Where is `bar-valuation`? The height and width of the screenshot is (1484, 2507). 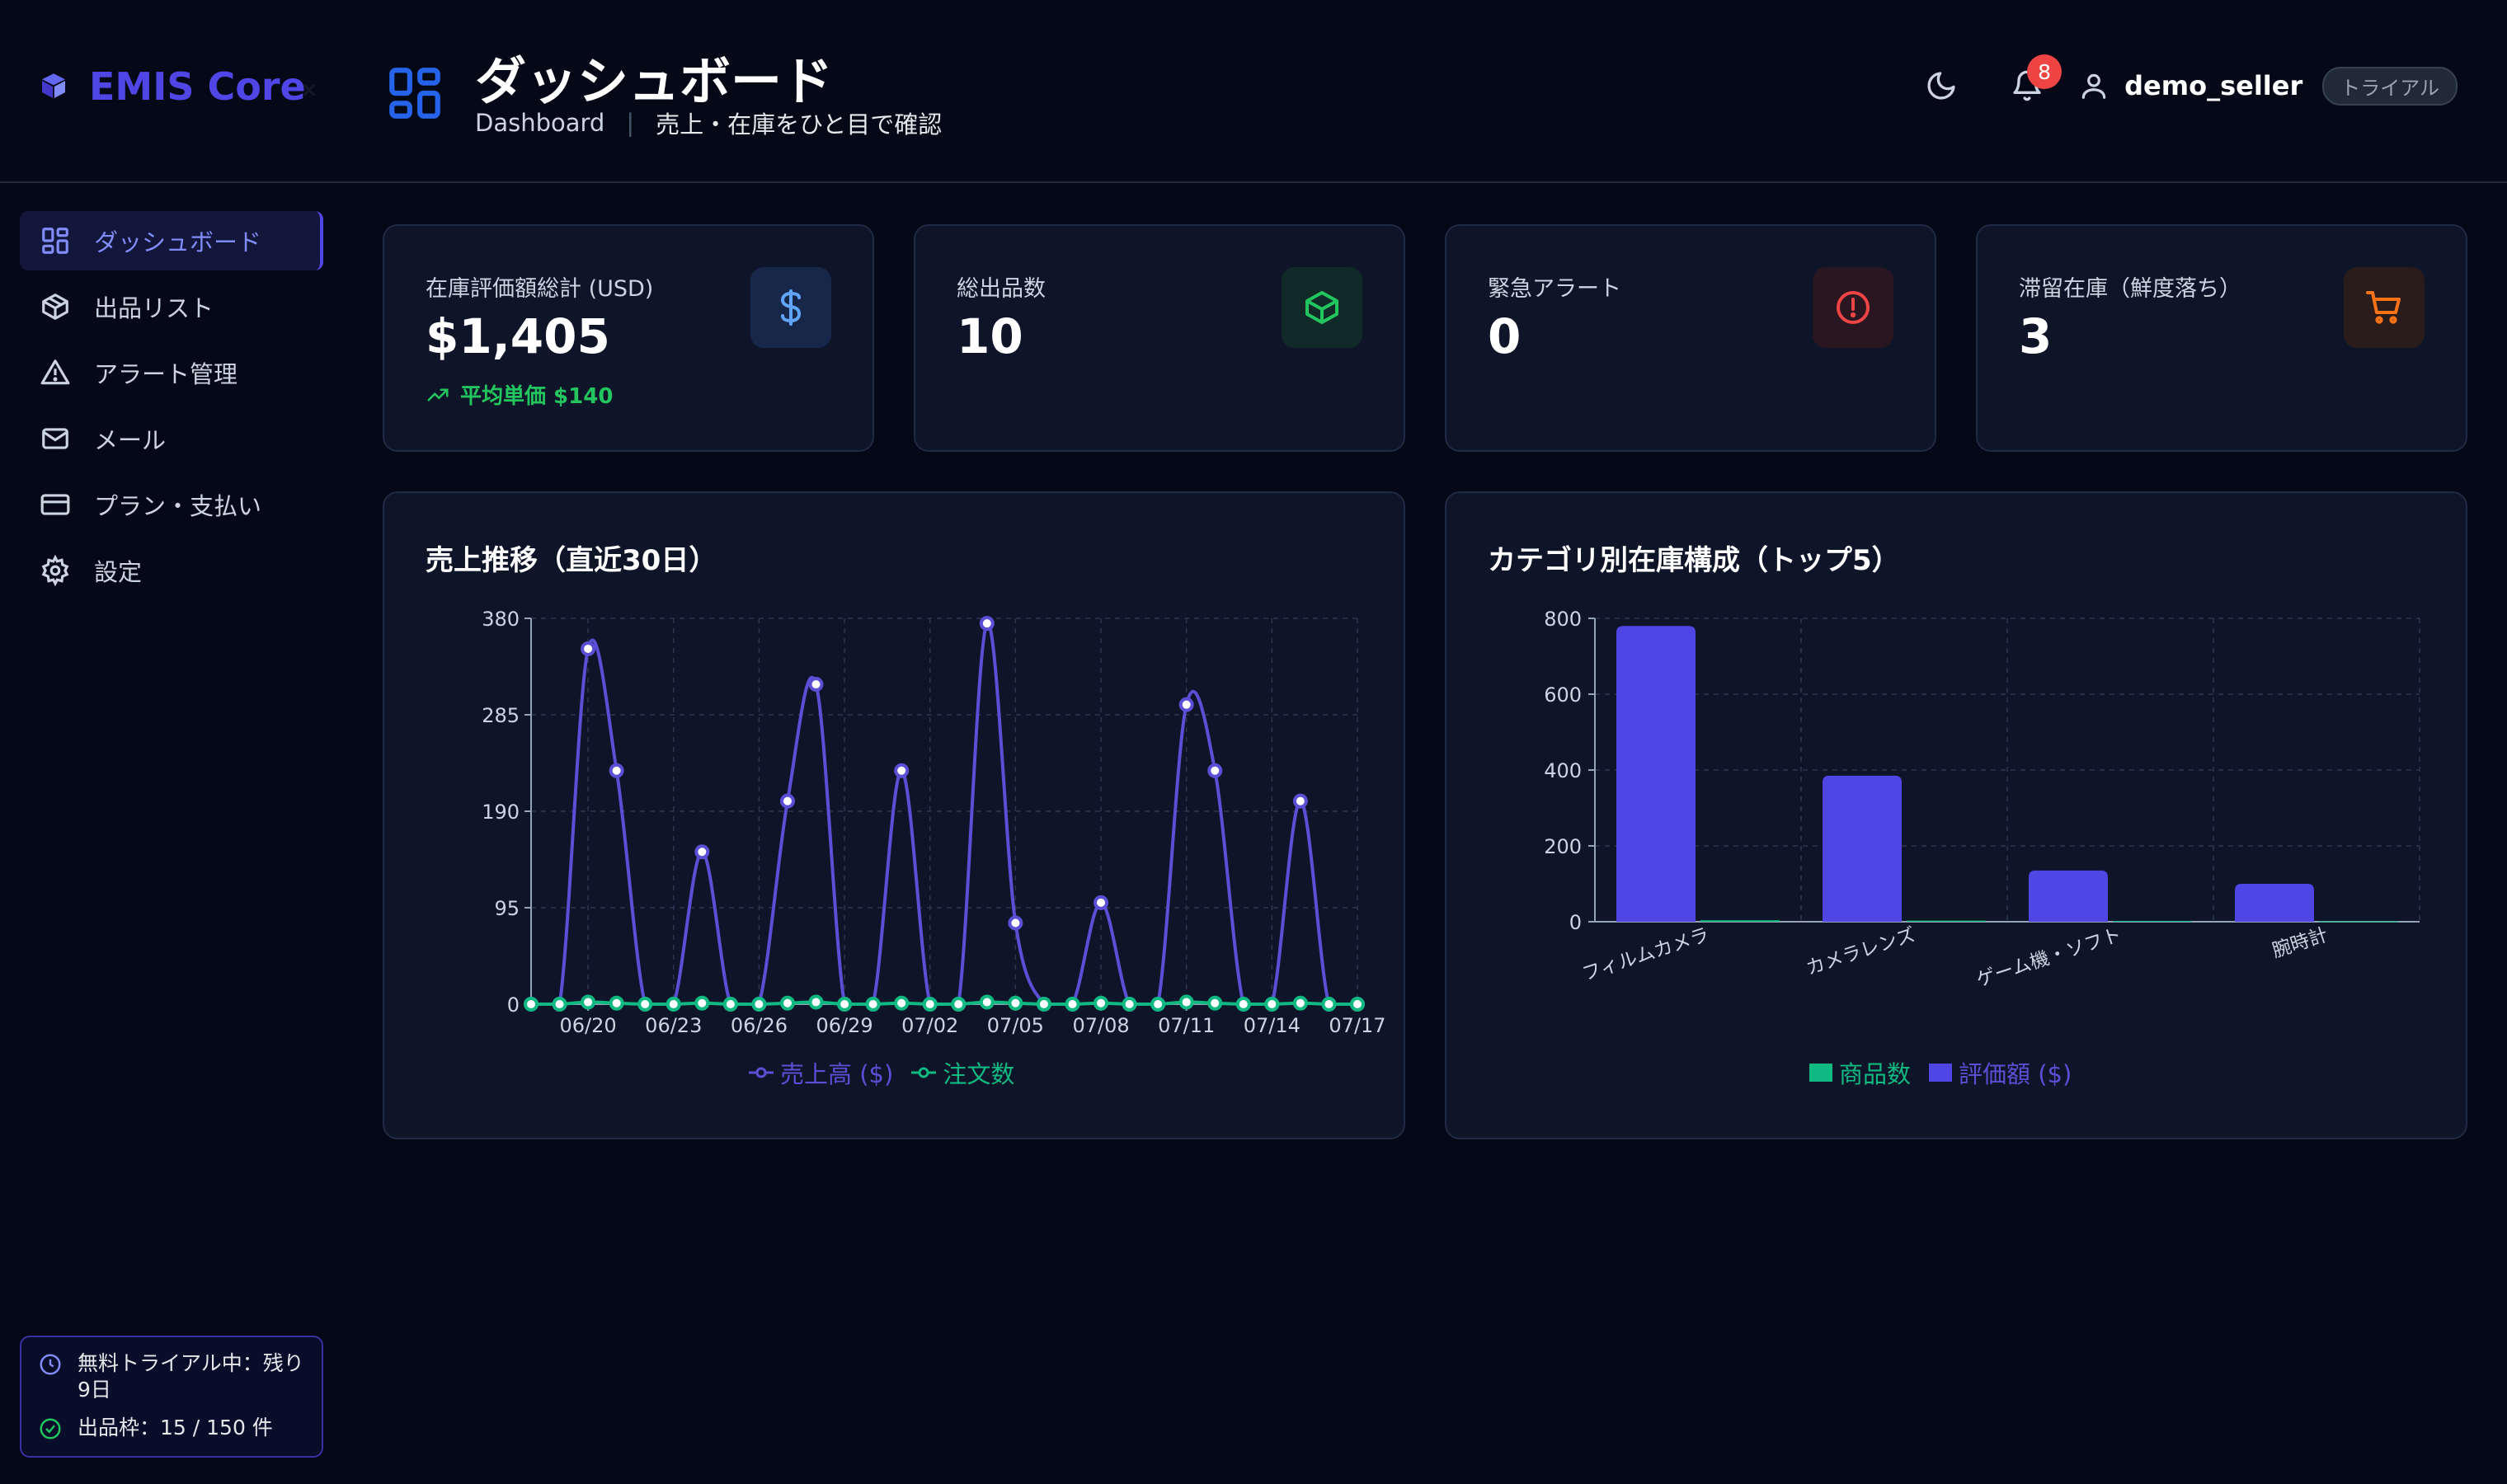 bar-valuation is located at coordinates (2068, 896).